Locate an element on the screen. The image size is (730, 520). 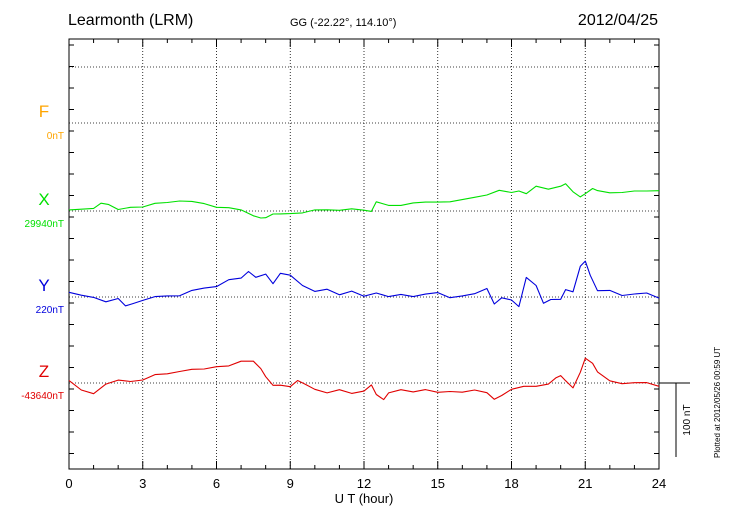
station-coordinates: GG (-22.22°, 114.10°) is located at coordinates (343, 23).